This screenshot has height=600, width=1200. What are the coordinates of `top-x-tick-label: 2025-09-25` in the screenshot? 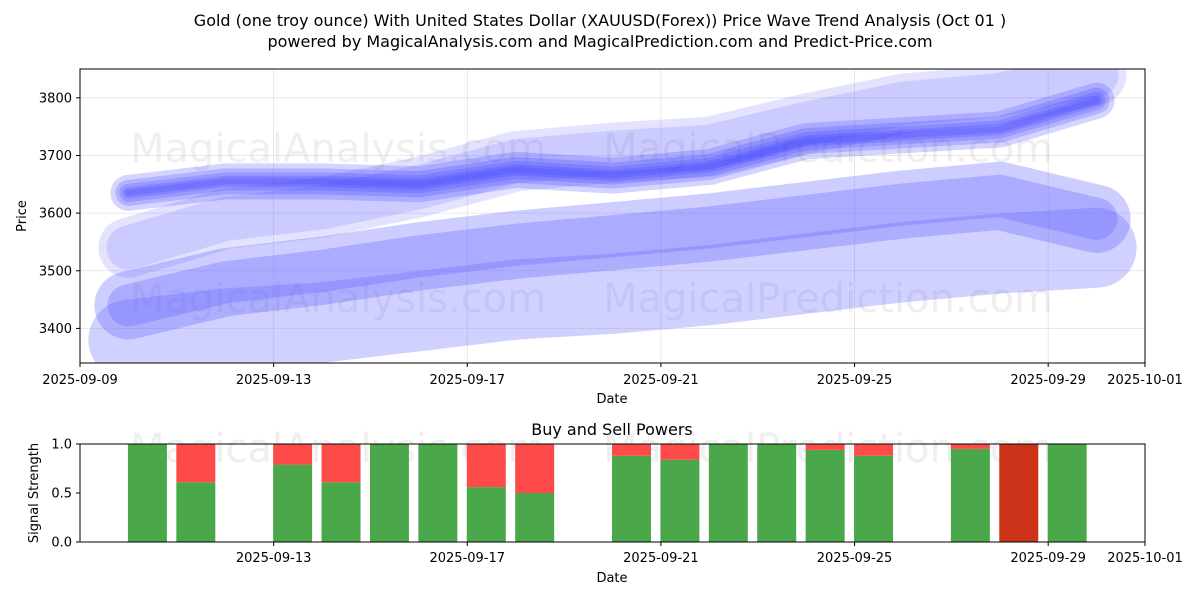 It's located at (855, 380).